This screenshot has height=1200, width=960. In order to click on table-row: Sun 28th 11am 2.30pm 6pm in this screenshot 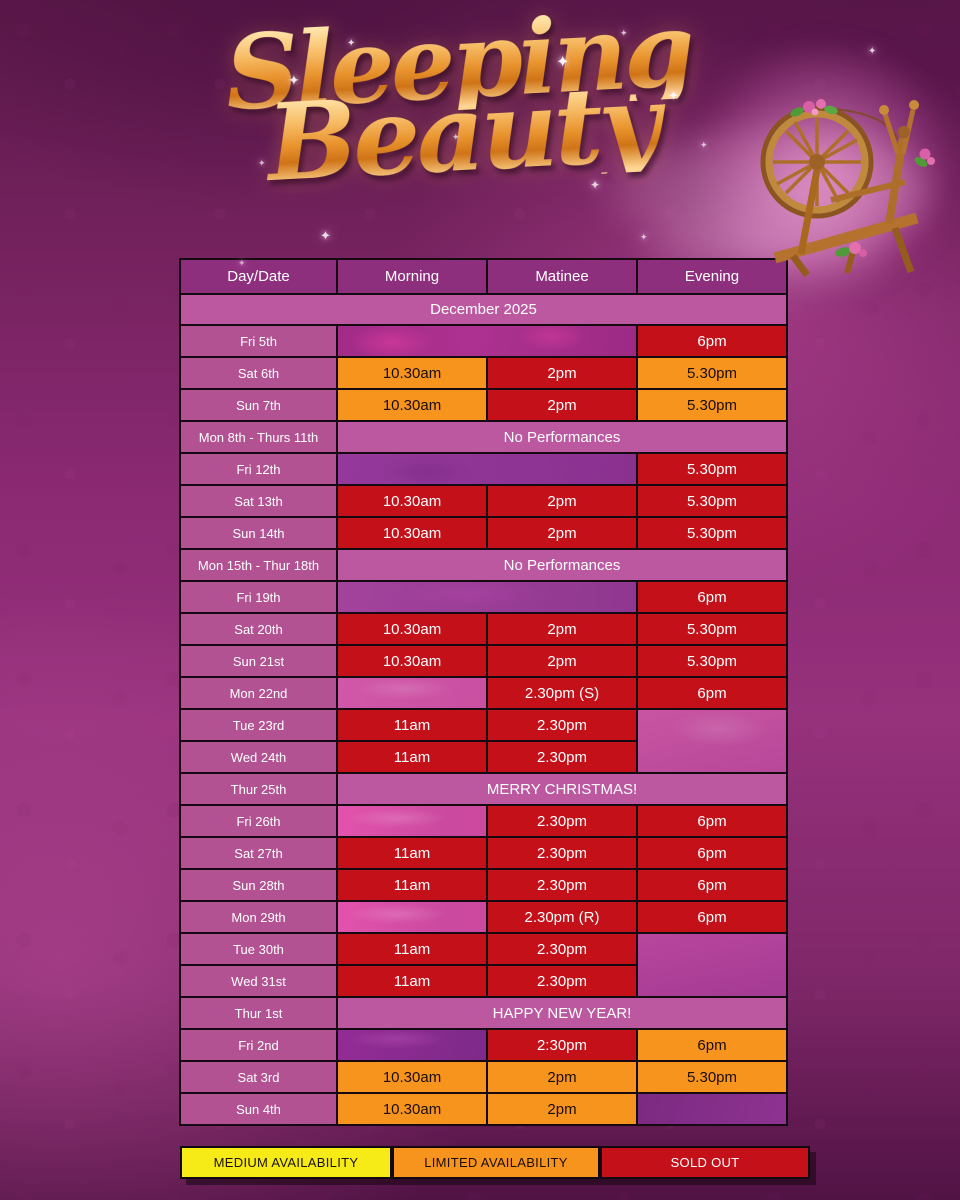, I will do `click(483, 885)`.